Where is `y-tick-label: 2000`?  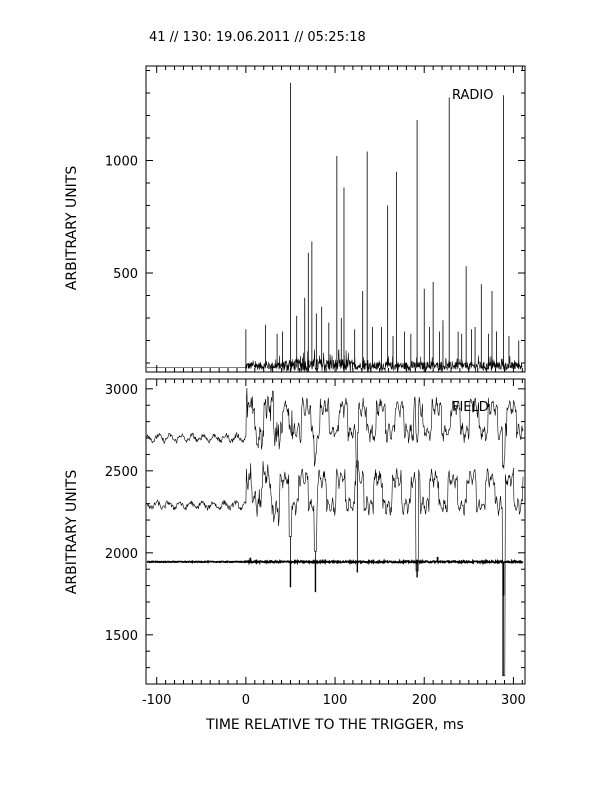
y-tick-label: 2000 is located at coordinates (121, 554).